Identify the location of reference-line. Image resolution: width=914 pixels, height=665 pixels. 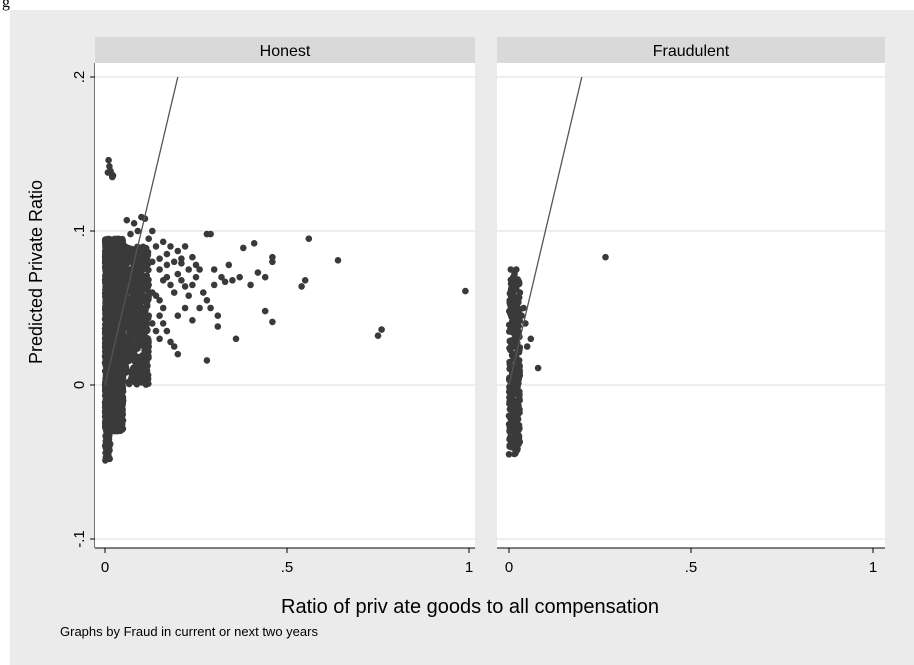
(545, 231).